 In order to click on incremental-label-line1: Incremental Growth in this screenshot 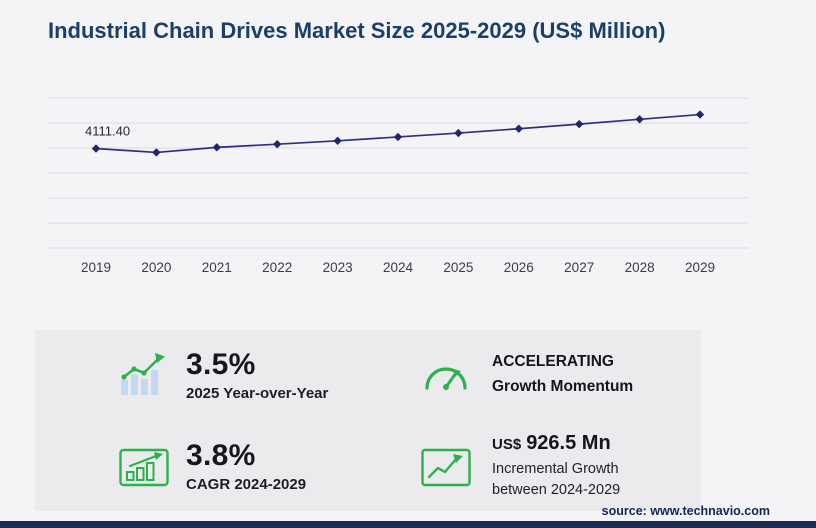, I will do `click(555, 468)`.